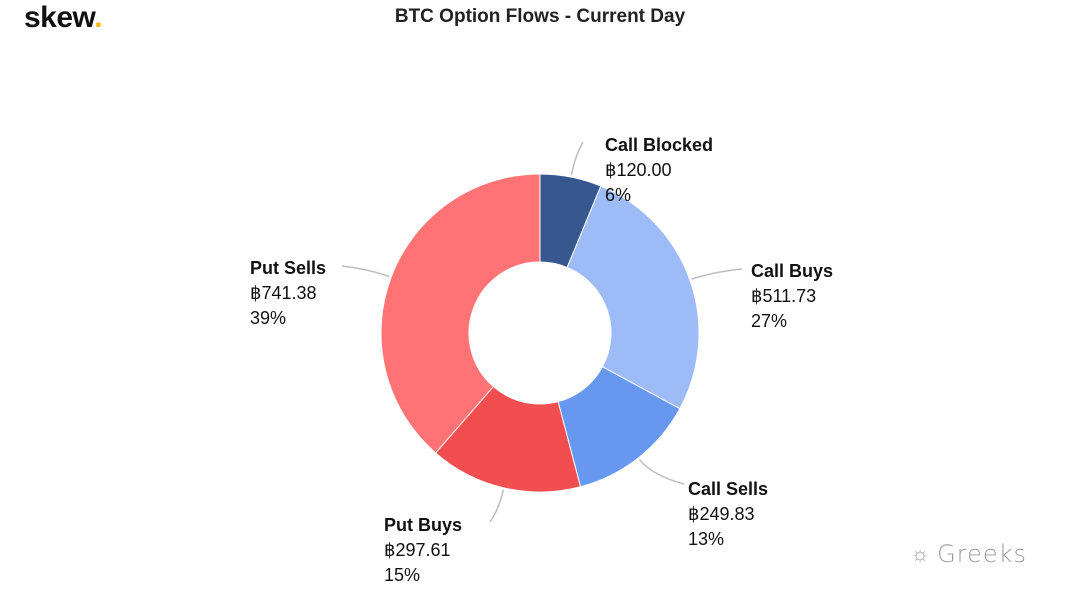 Image resolution: width=1080 pixels, height=603 pixels. Describe the element at coordinates (706, 539) in the screenshot. I see `slice-percent: 13%` at that location.